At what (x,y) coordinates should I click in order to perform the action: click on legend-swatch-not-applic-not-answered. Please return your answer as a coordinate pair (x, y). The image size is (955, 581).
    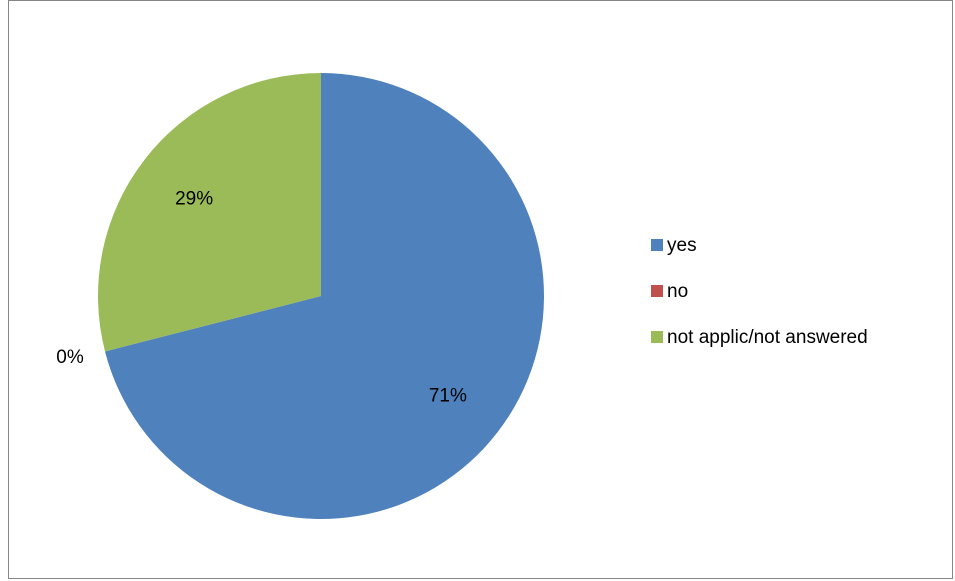
    Looking at the image, I should click on (657, 337).